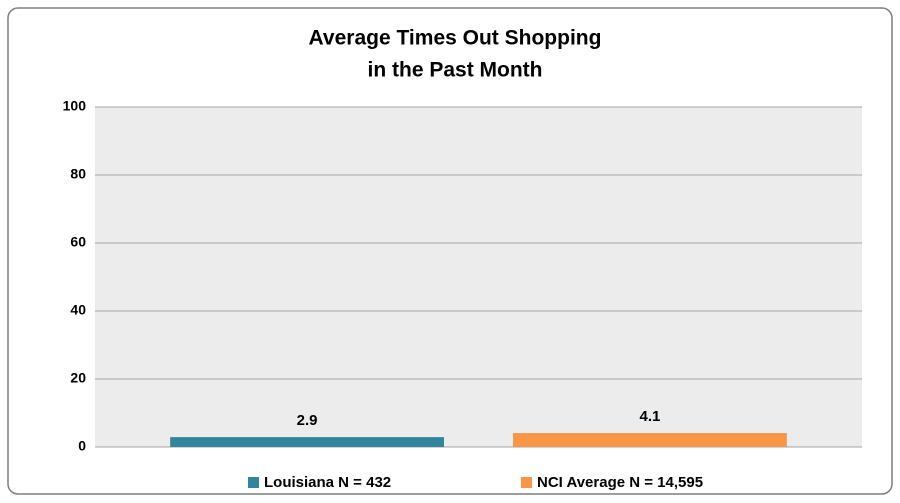 The image size is (900, 503). Describe the element at coordinates (78, 378) in the screenshot. I see `y-tick-label: 20` at that location.